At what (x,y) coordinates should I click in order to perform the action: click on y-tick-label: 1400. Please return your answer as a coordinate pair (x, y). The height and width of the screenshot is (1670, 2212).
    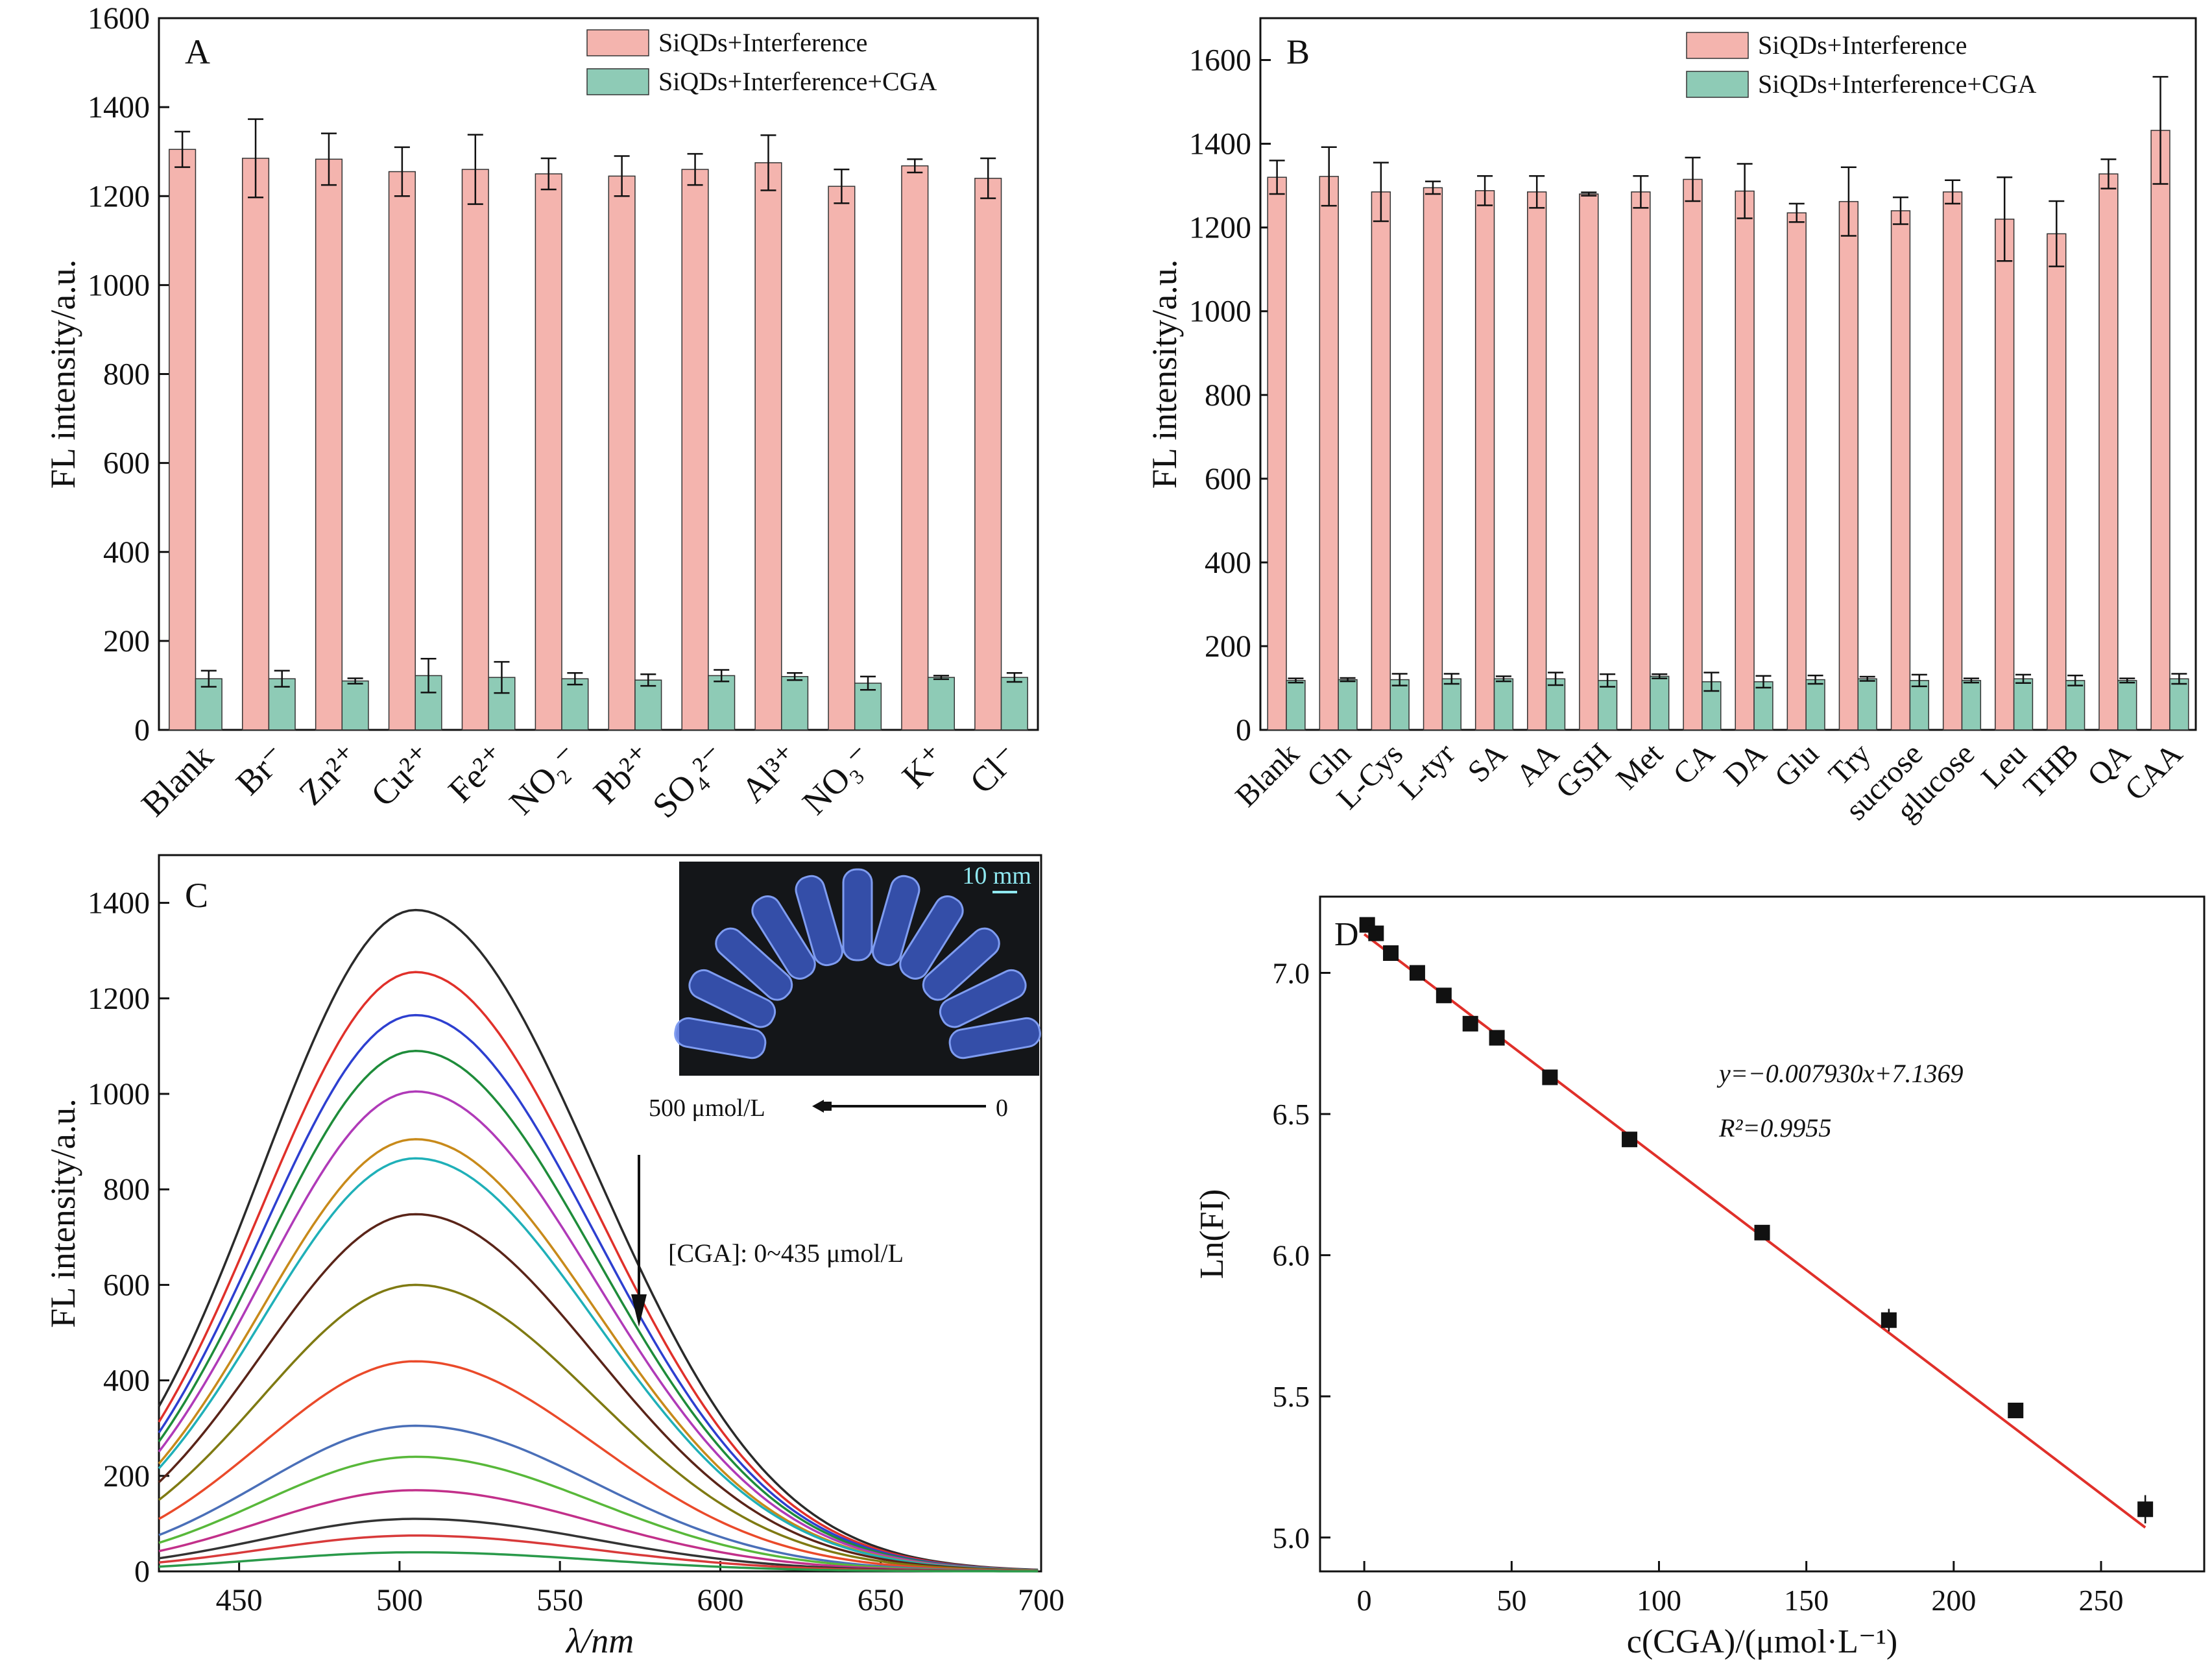
    Looking at the image, I should click on (119, 107).